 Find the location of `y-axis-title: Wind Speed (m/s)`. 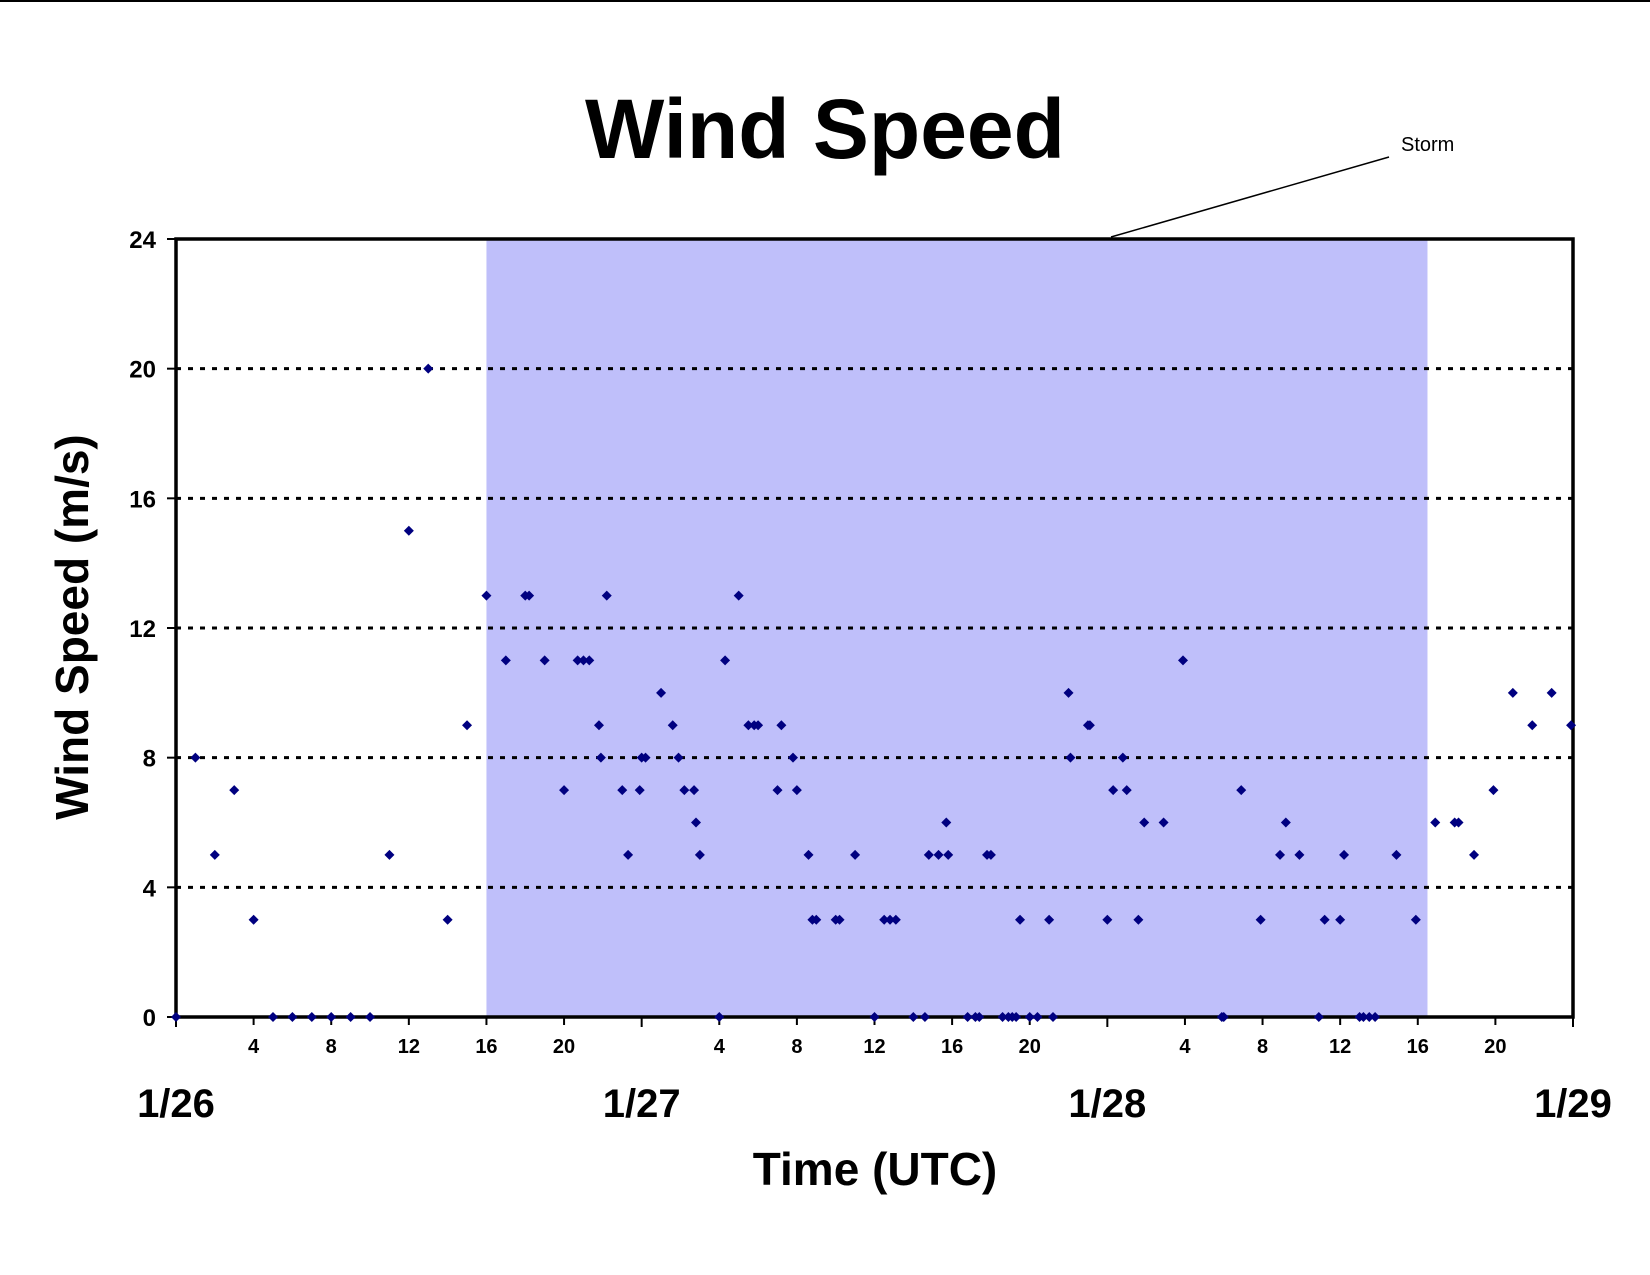

y-axis-title: Wind Speed (m/s) is located at coordinates (72, 627).